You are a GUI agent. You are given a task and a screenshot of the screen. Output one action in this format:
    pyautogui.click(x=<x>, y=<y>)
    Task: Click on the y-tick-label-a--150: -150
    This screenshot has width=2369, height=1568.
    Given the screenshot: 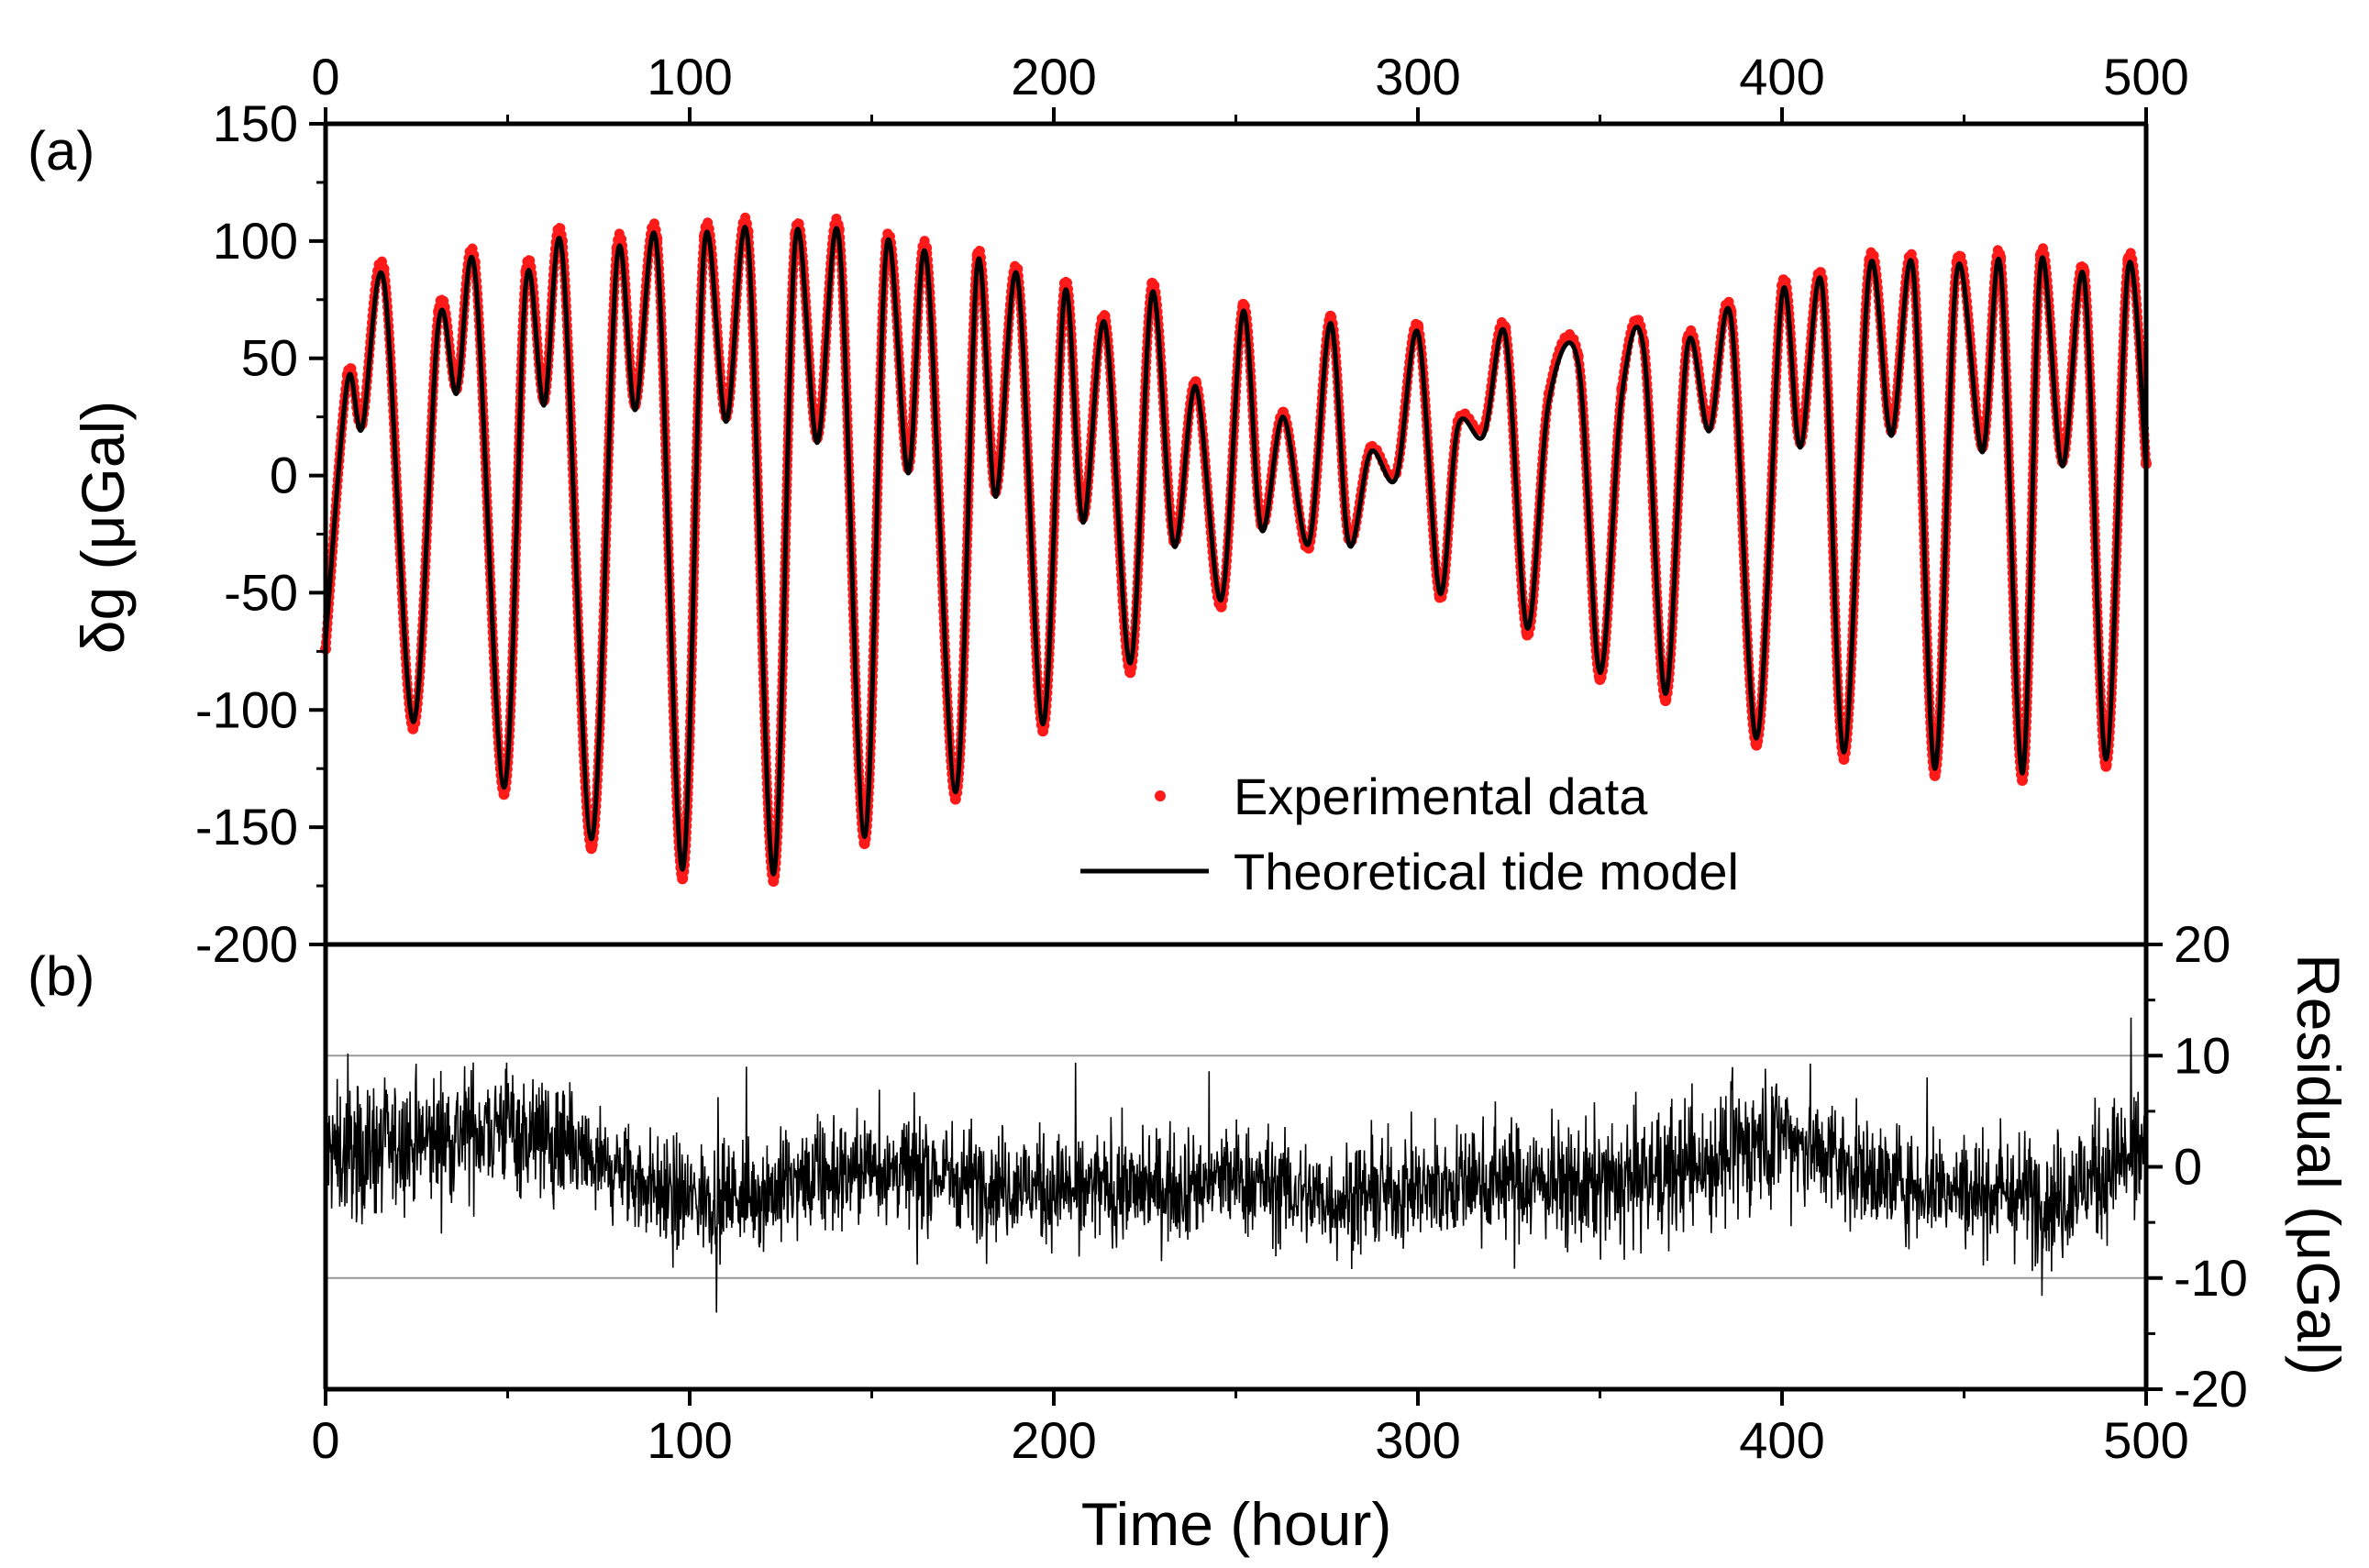 What is the action you would take?
    pyautogui.click(x=247, y=827)
    